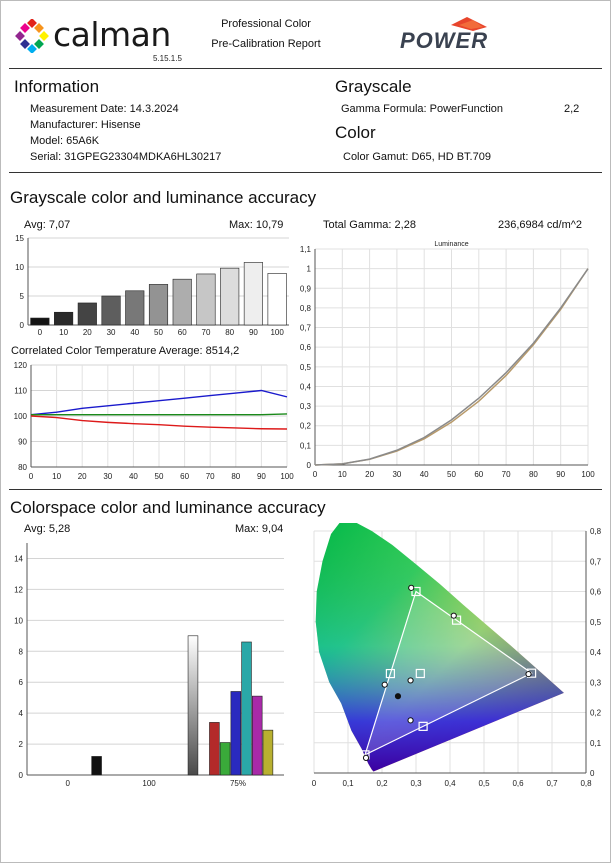 This screenshot has height=863, width=611. Describe the element at coordinates (484, 783) in the screenshot. I see `x-tick-label: 0,5` at that location.